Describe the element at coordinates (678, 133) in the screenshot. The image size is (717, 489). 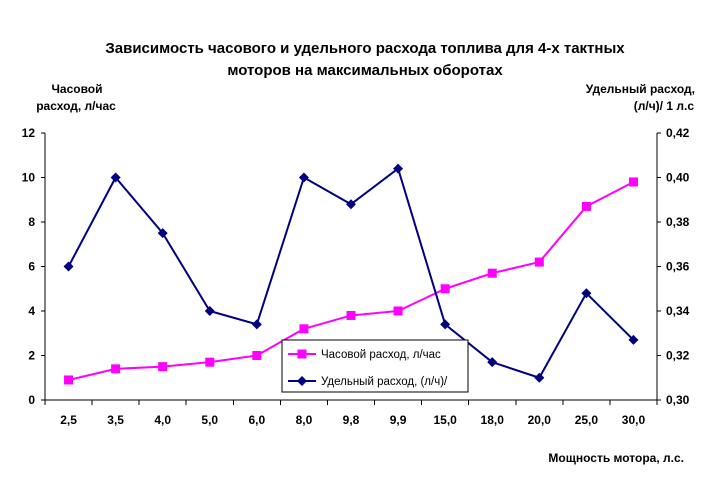
I see `right-y-tick-label: 0,42` at that location.